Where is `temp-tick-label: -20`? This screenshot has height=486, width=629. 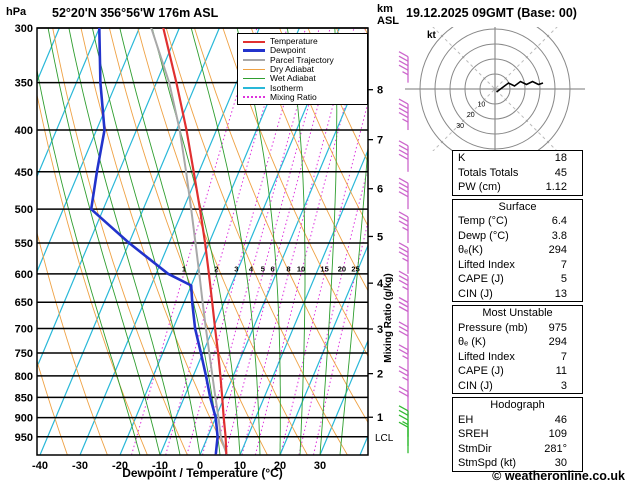 temp-tick-label: -20 is located at coordinates (120, 466).